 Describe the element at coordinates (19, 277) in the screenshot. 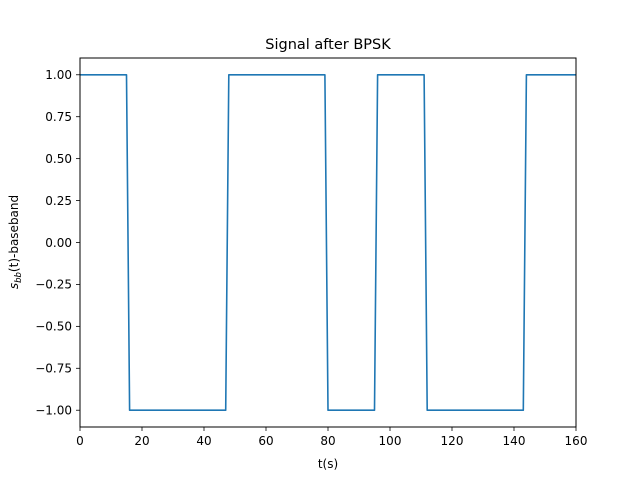

I see `y-axis-label-sub: bb` at that location.